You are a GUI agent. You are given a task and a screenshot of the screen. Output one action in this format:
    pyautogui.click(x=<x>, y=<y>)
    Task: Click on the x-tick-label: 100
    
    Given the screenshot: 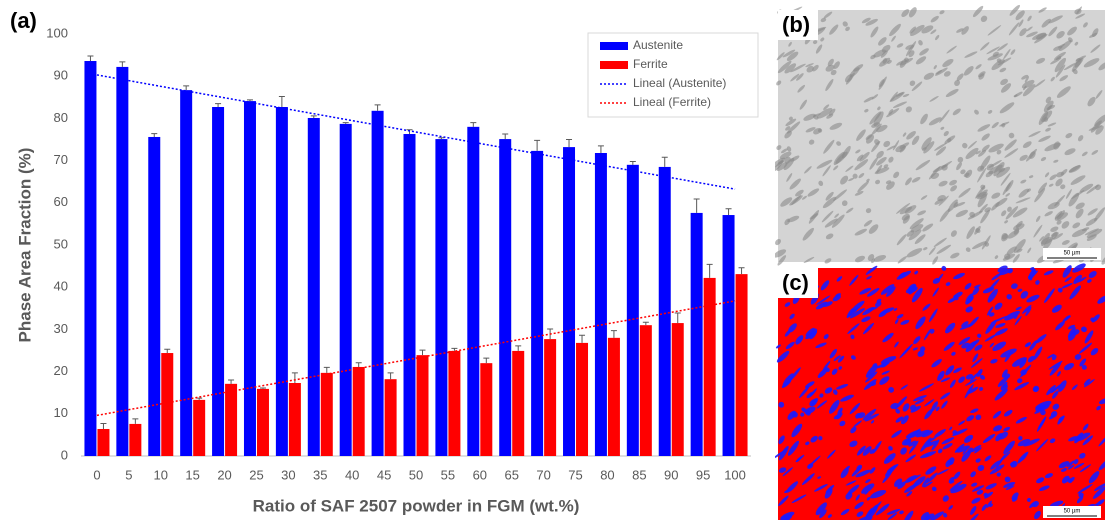 What is the action you would take?
    pyautogui.click(x=735, y=474)
    